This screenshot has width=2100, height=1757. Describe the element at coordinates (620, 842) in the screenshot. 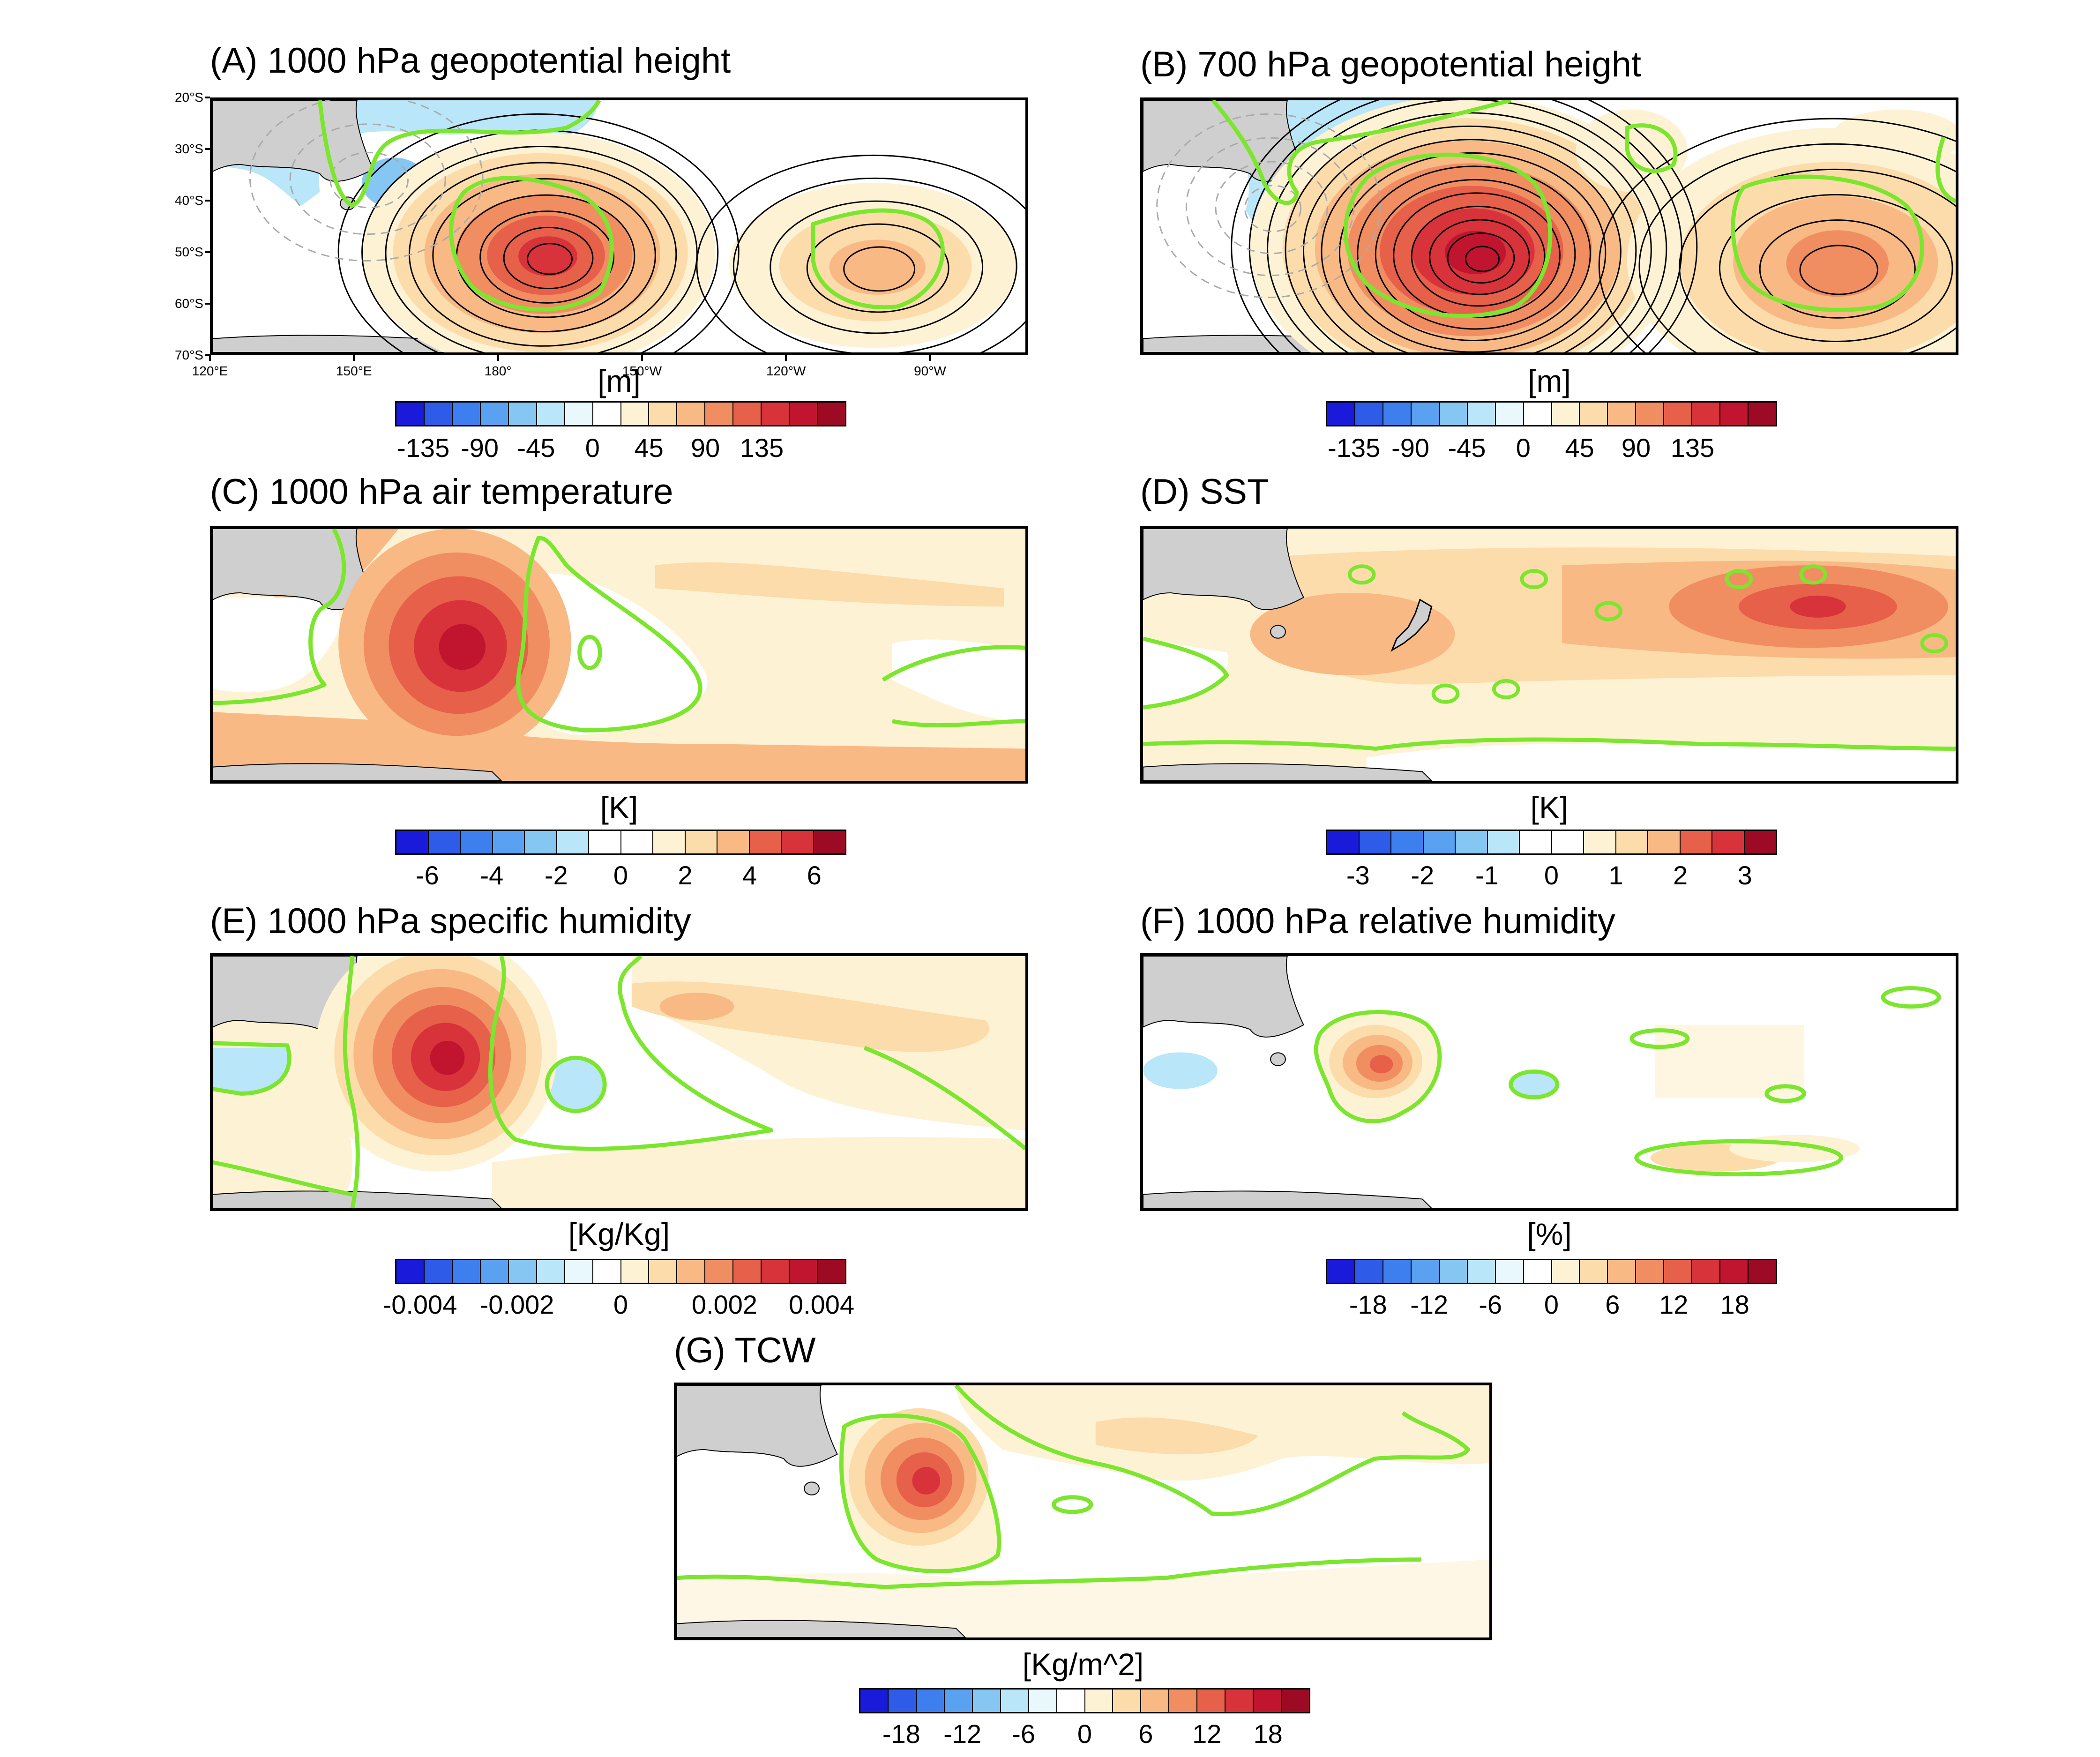

I see `panel-c-colorbar` at that location.